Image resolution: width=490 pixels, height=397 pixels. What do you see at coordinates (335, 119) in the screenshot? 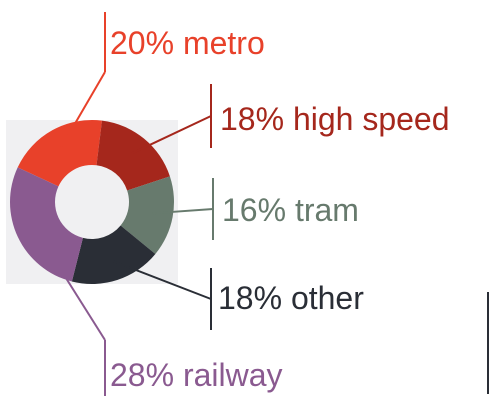
I see `data-label-high-speed: 18% high speed` at bounding box center [335, 119].